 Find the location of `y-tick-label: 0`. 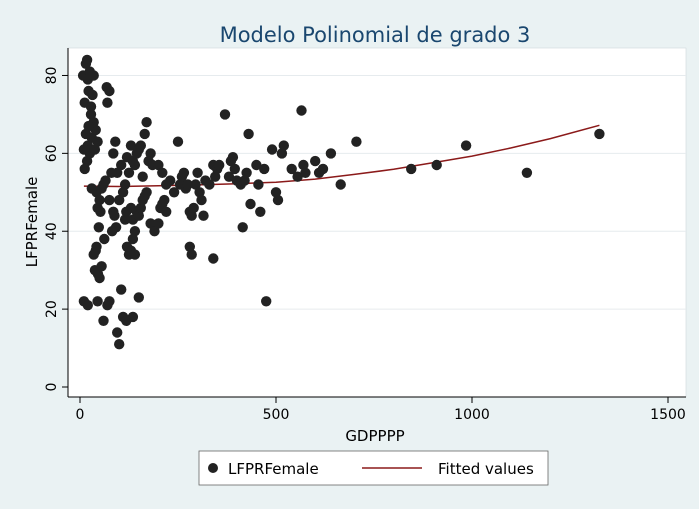

y-tick-label: 0 is located at coordinates (52, 387).